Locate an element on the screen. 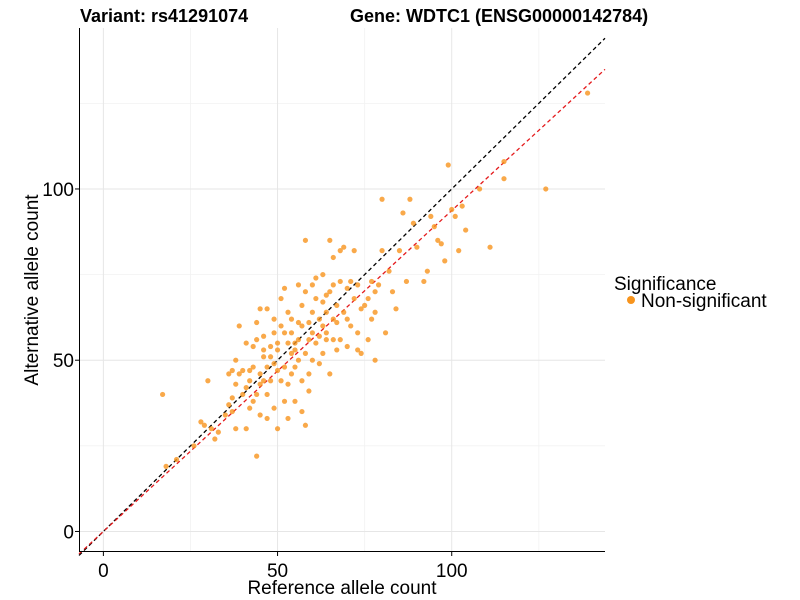 Image resolution: width=800 pixels, height=600 pixels. y-tick-label: 50 is located at coordinates (63, 361).